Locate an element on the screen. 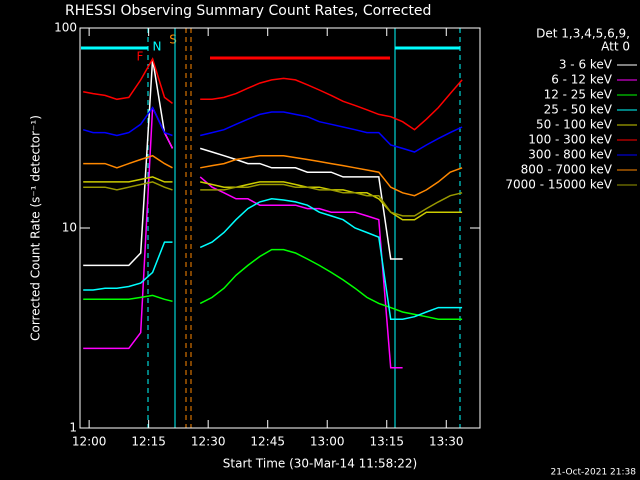 The width and height of the screenshot is (640, 480). x-tick-label: 13:15 is located at coordinates (386, 442).